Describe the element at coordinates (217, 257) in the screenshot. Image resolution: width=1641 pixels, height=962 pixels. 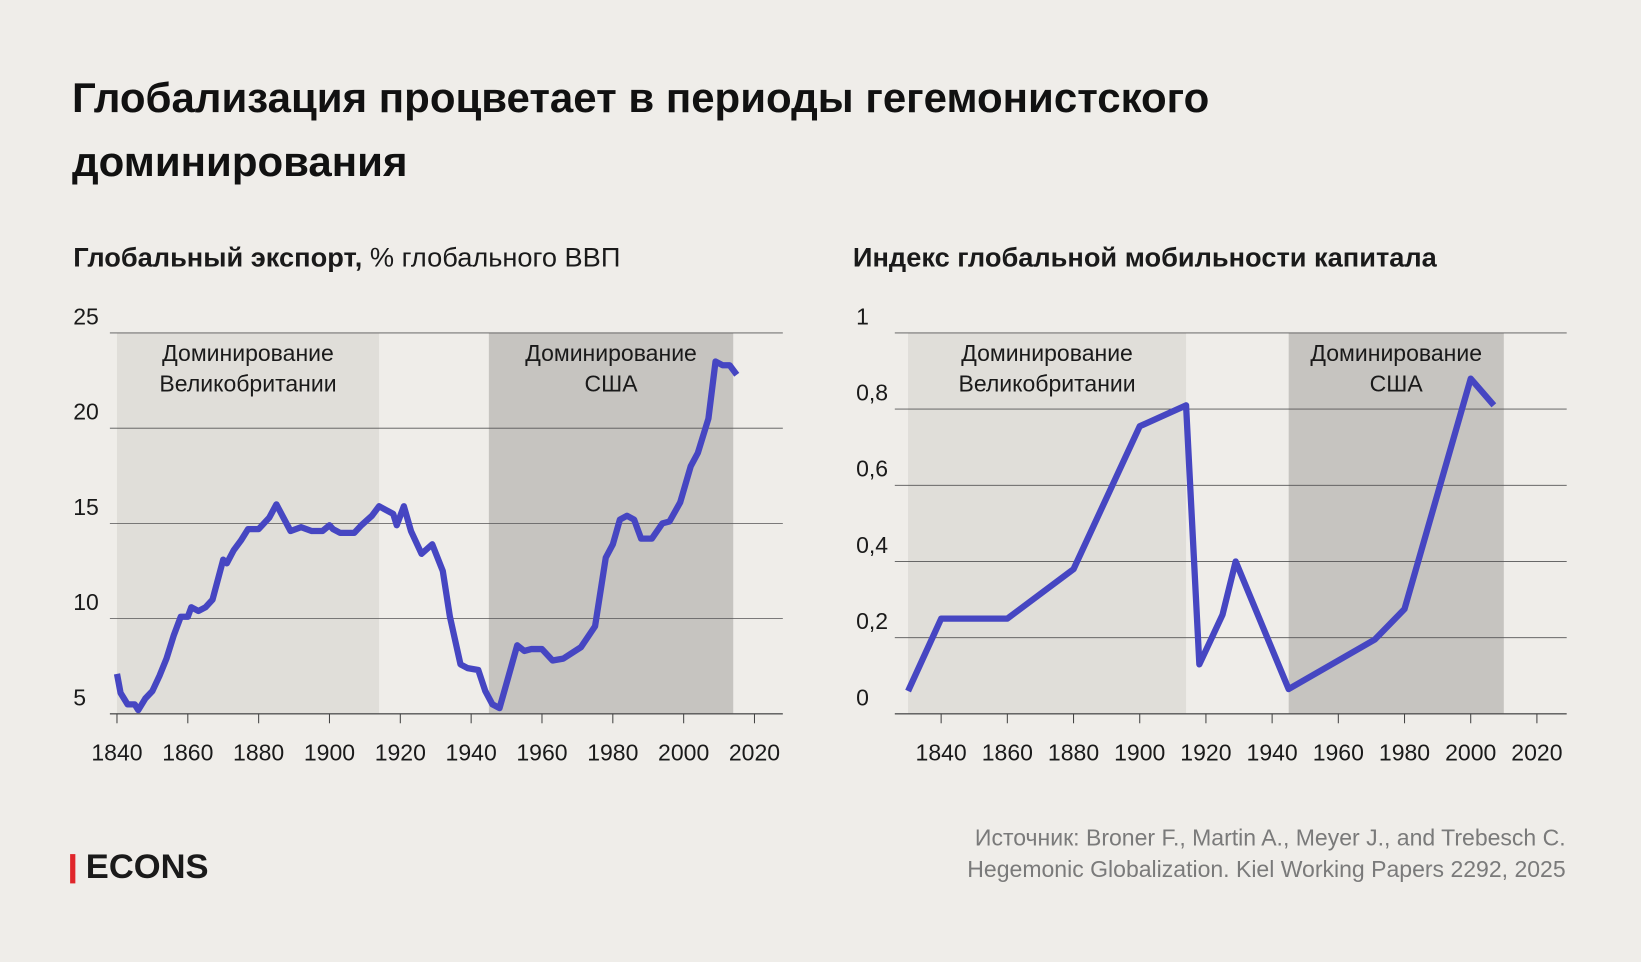
I see `chart-title-main: Глобальный экспорт,` at that location.